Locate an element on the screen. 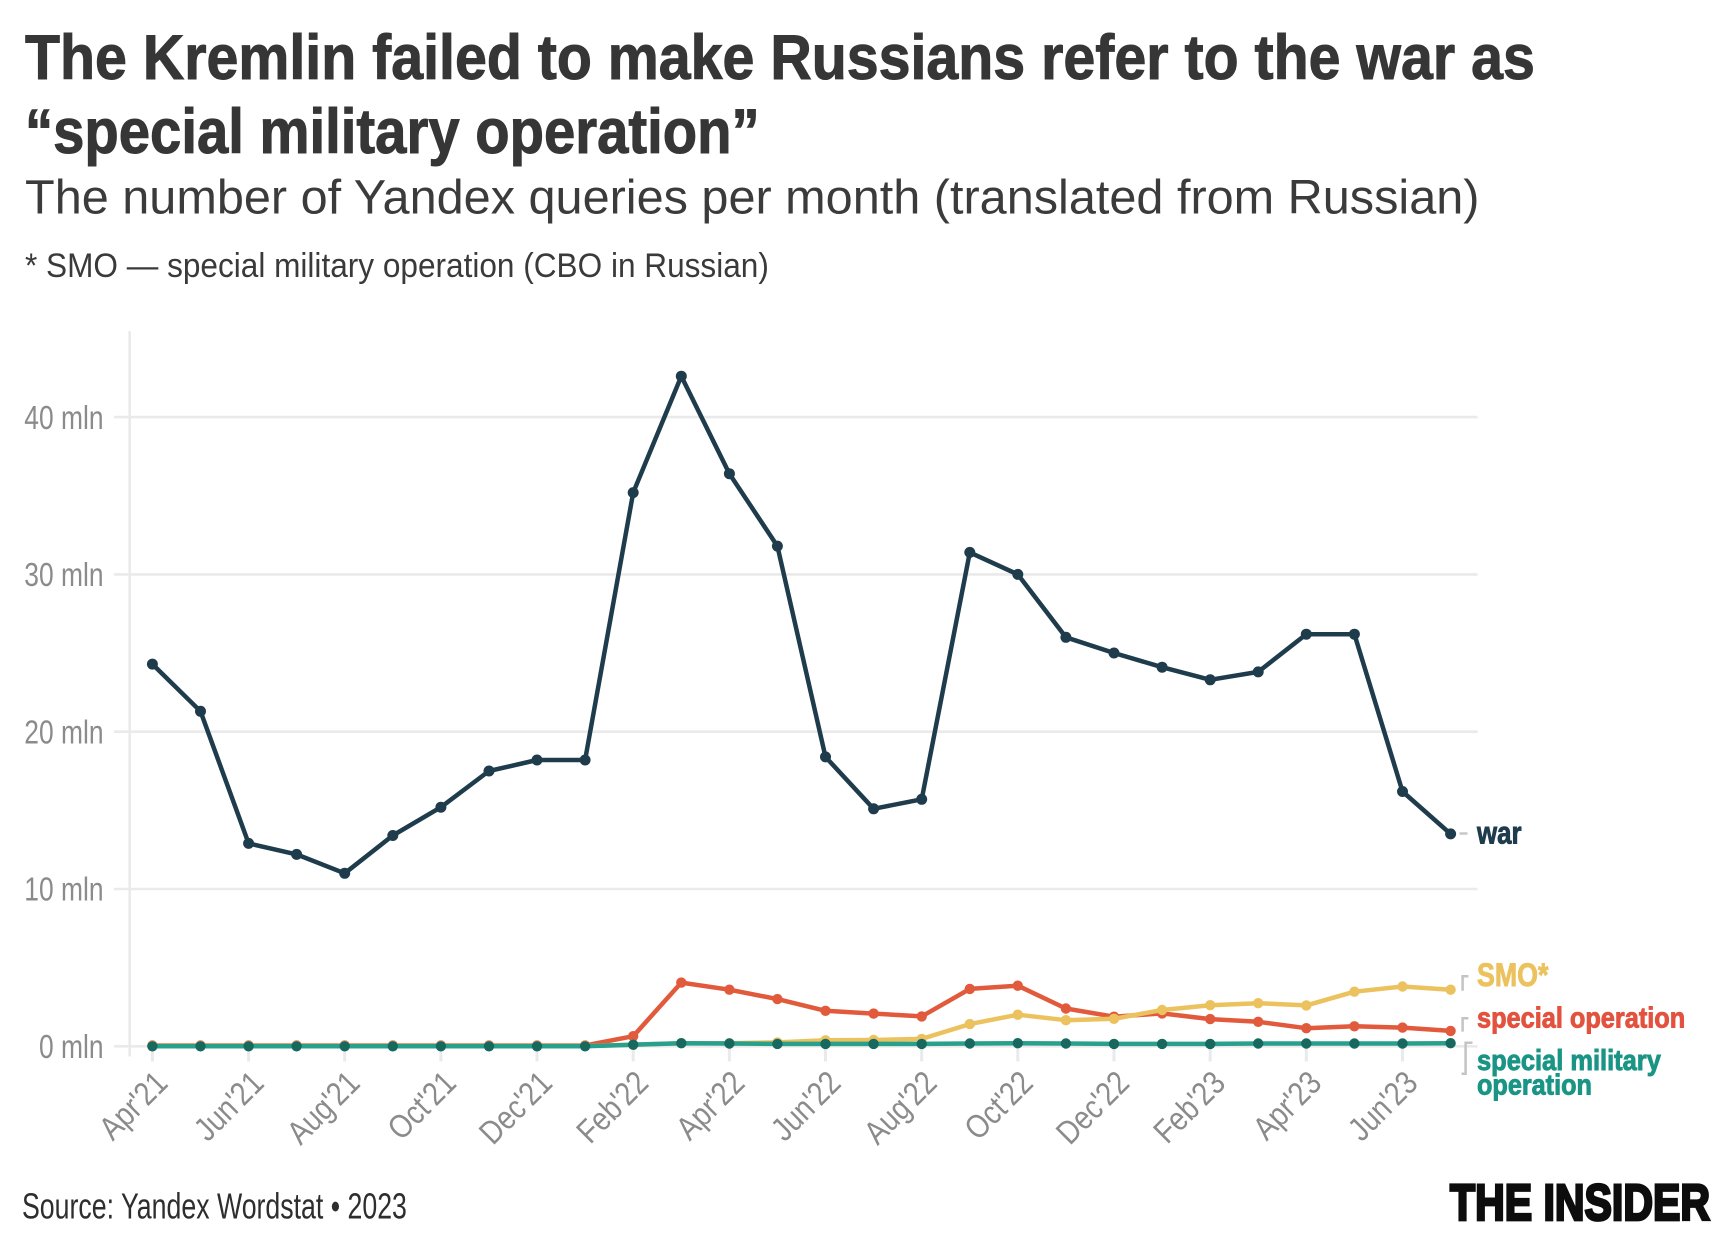  svg-text: “special military operation” is located at coordinates (392, 131).